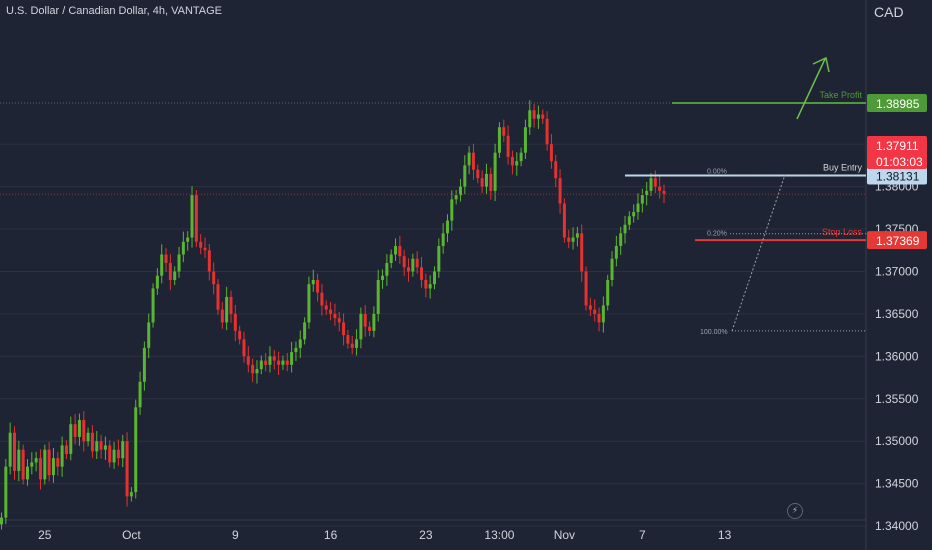 Image resolution: width=932 pixels, height=550 pixels. I want to click on x-tick-label: Oct, so click(131, 535).